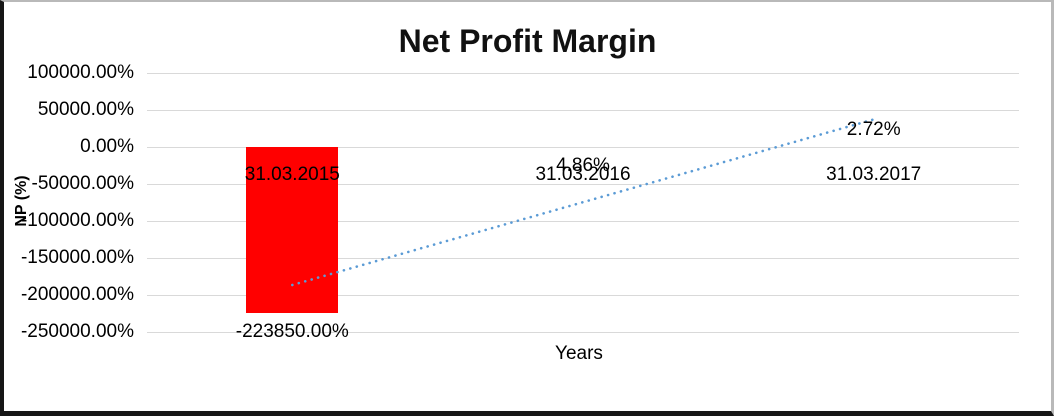 This screenshot has height=416, width=1054. I want to click on y-tick-label: 100000.00%, so click(80, 72).